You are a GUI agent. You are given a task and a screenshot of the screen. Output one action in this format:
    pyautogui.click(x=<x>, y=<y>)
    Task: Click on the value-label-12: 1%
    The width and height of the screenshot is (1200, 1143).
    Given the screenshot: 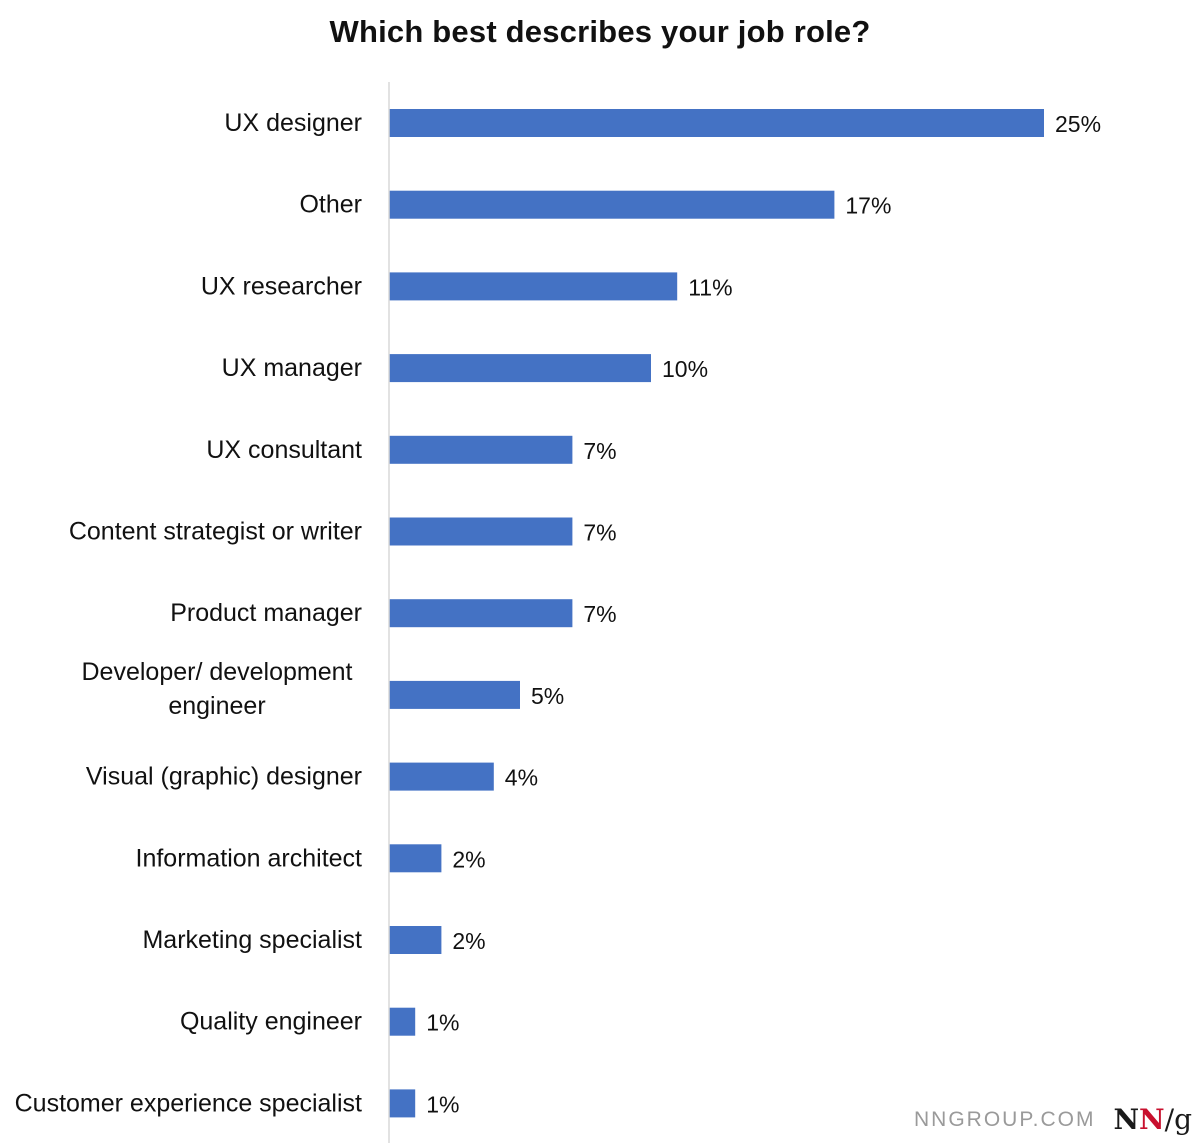 What is the action you would take?
    pyautogui.click(x=442, y=1104)
    